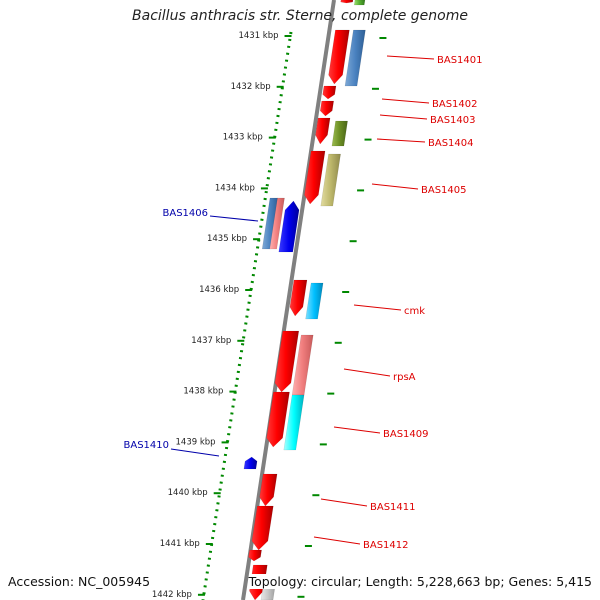 The width and height of the screenshot is (600, 600). Describe the element at coordinates (79, 581) in the screenshot. I see `accession-label: Accession: NC_005945` at that location.